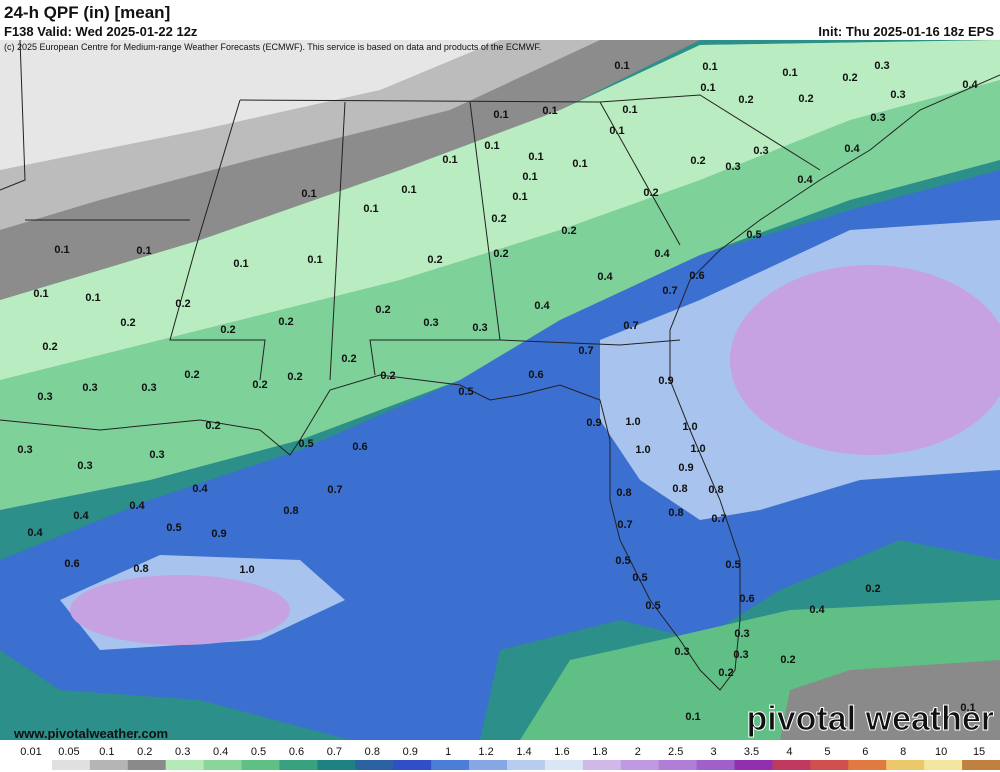  I want to click on colorbar-label: 1.4, so click(523, 752).